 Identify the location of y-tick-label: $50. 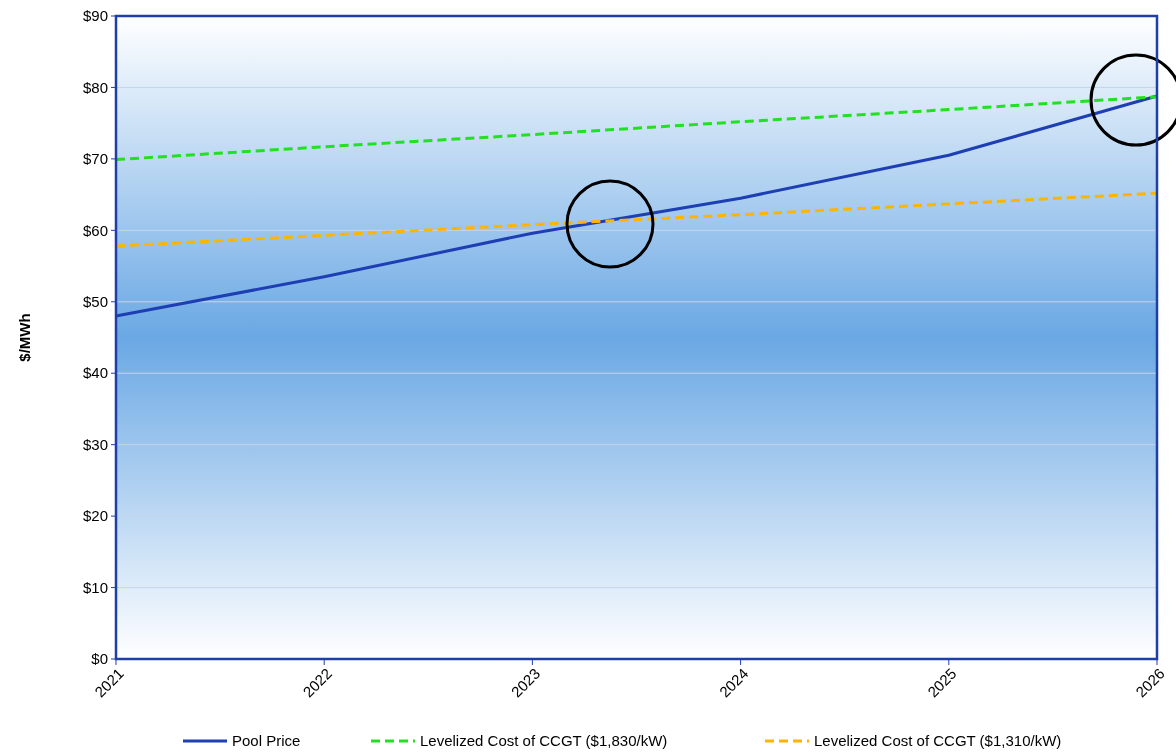
(95, 302).